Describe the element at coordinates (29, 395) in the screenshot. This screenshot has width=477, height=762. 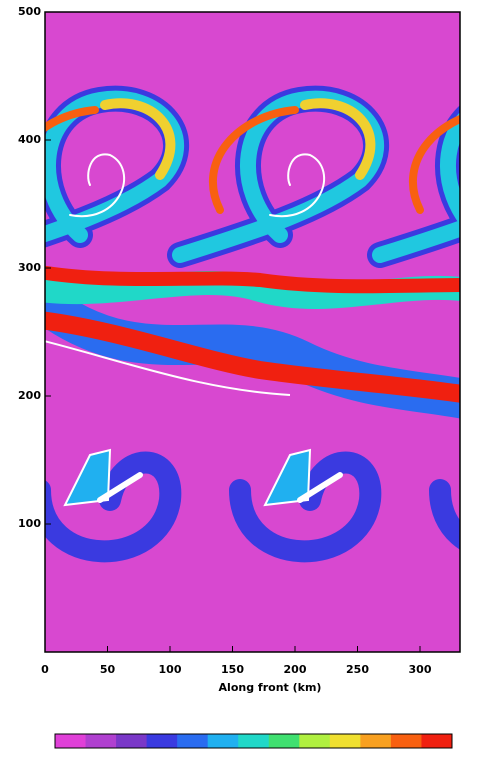
I see `y-tick-label: 200` at that location.